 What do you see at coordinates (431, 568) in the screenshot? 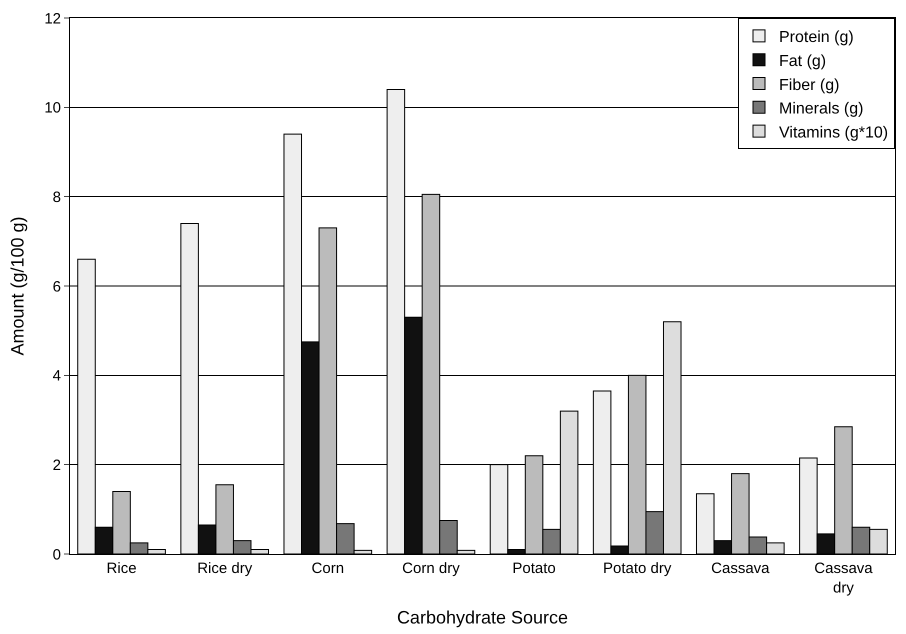
I see `x-tick-label: Corn dry` at bounding box center [431, 568].